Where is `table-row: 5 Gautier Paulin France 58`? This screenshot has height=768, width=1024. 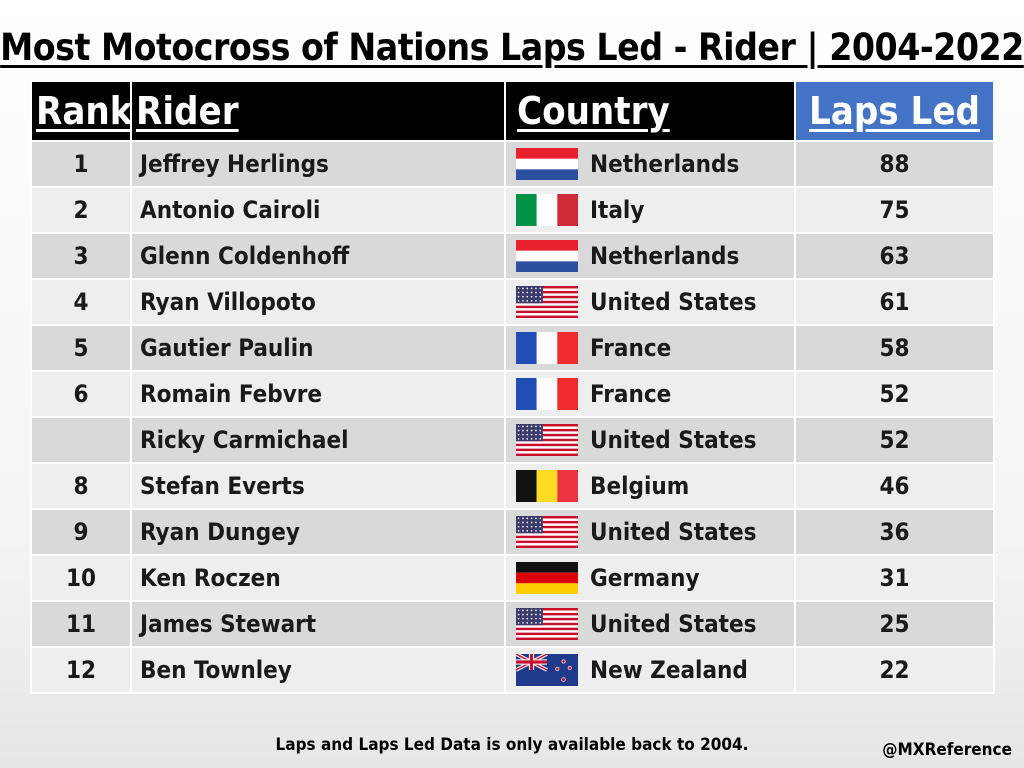 table-row: 5 Gautier Paulin France 58 is located at coordinates (512, 348).